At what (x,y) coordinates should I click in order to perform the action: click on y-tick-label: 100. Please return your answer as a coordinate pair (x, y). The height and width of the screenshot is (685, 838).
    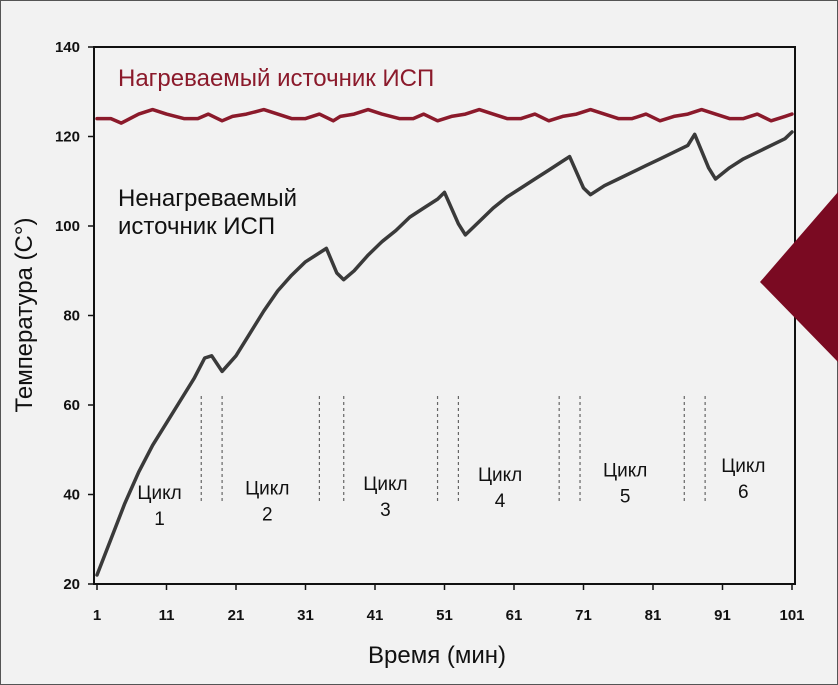
    Looking at the image, I should click on (67, 226).